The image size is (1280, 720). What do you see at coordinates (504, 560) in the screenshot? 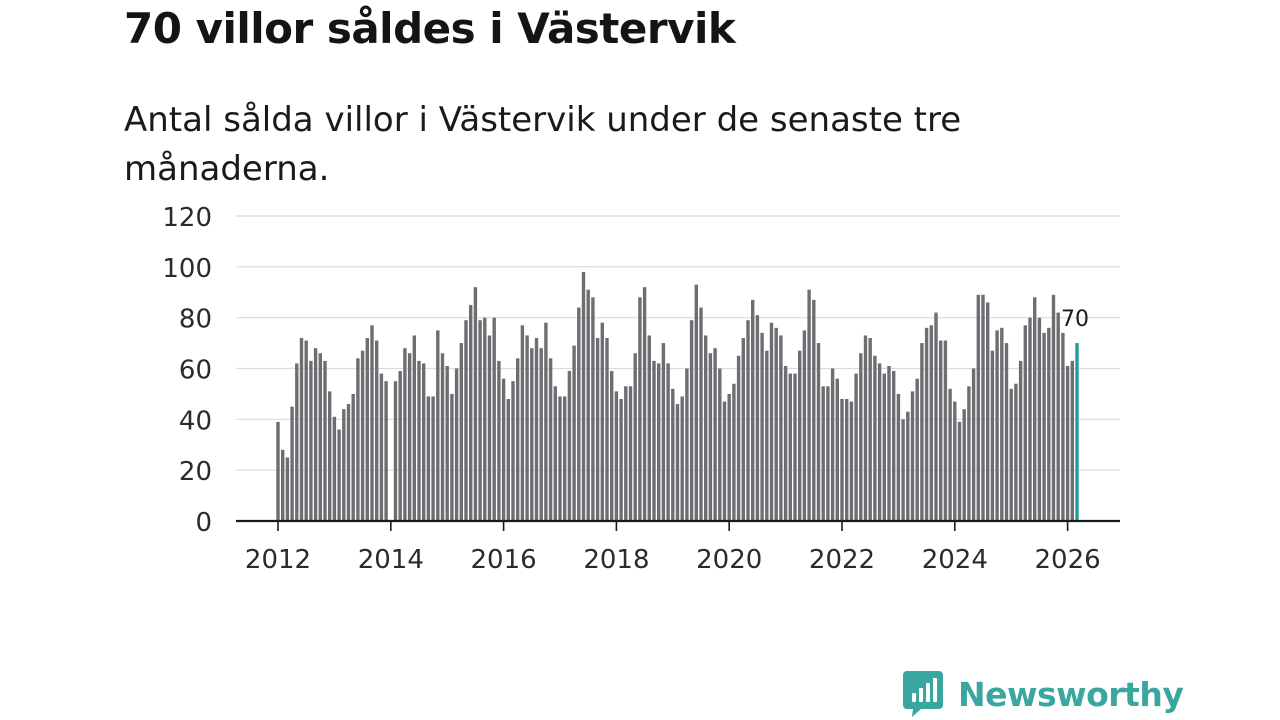
I see `x-tick-label: 2016` at bounding box center [504, 560].